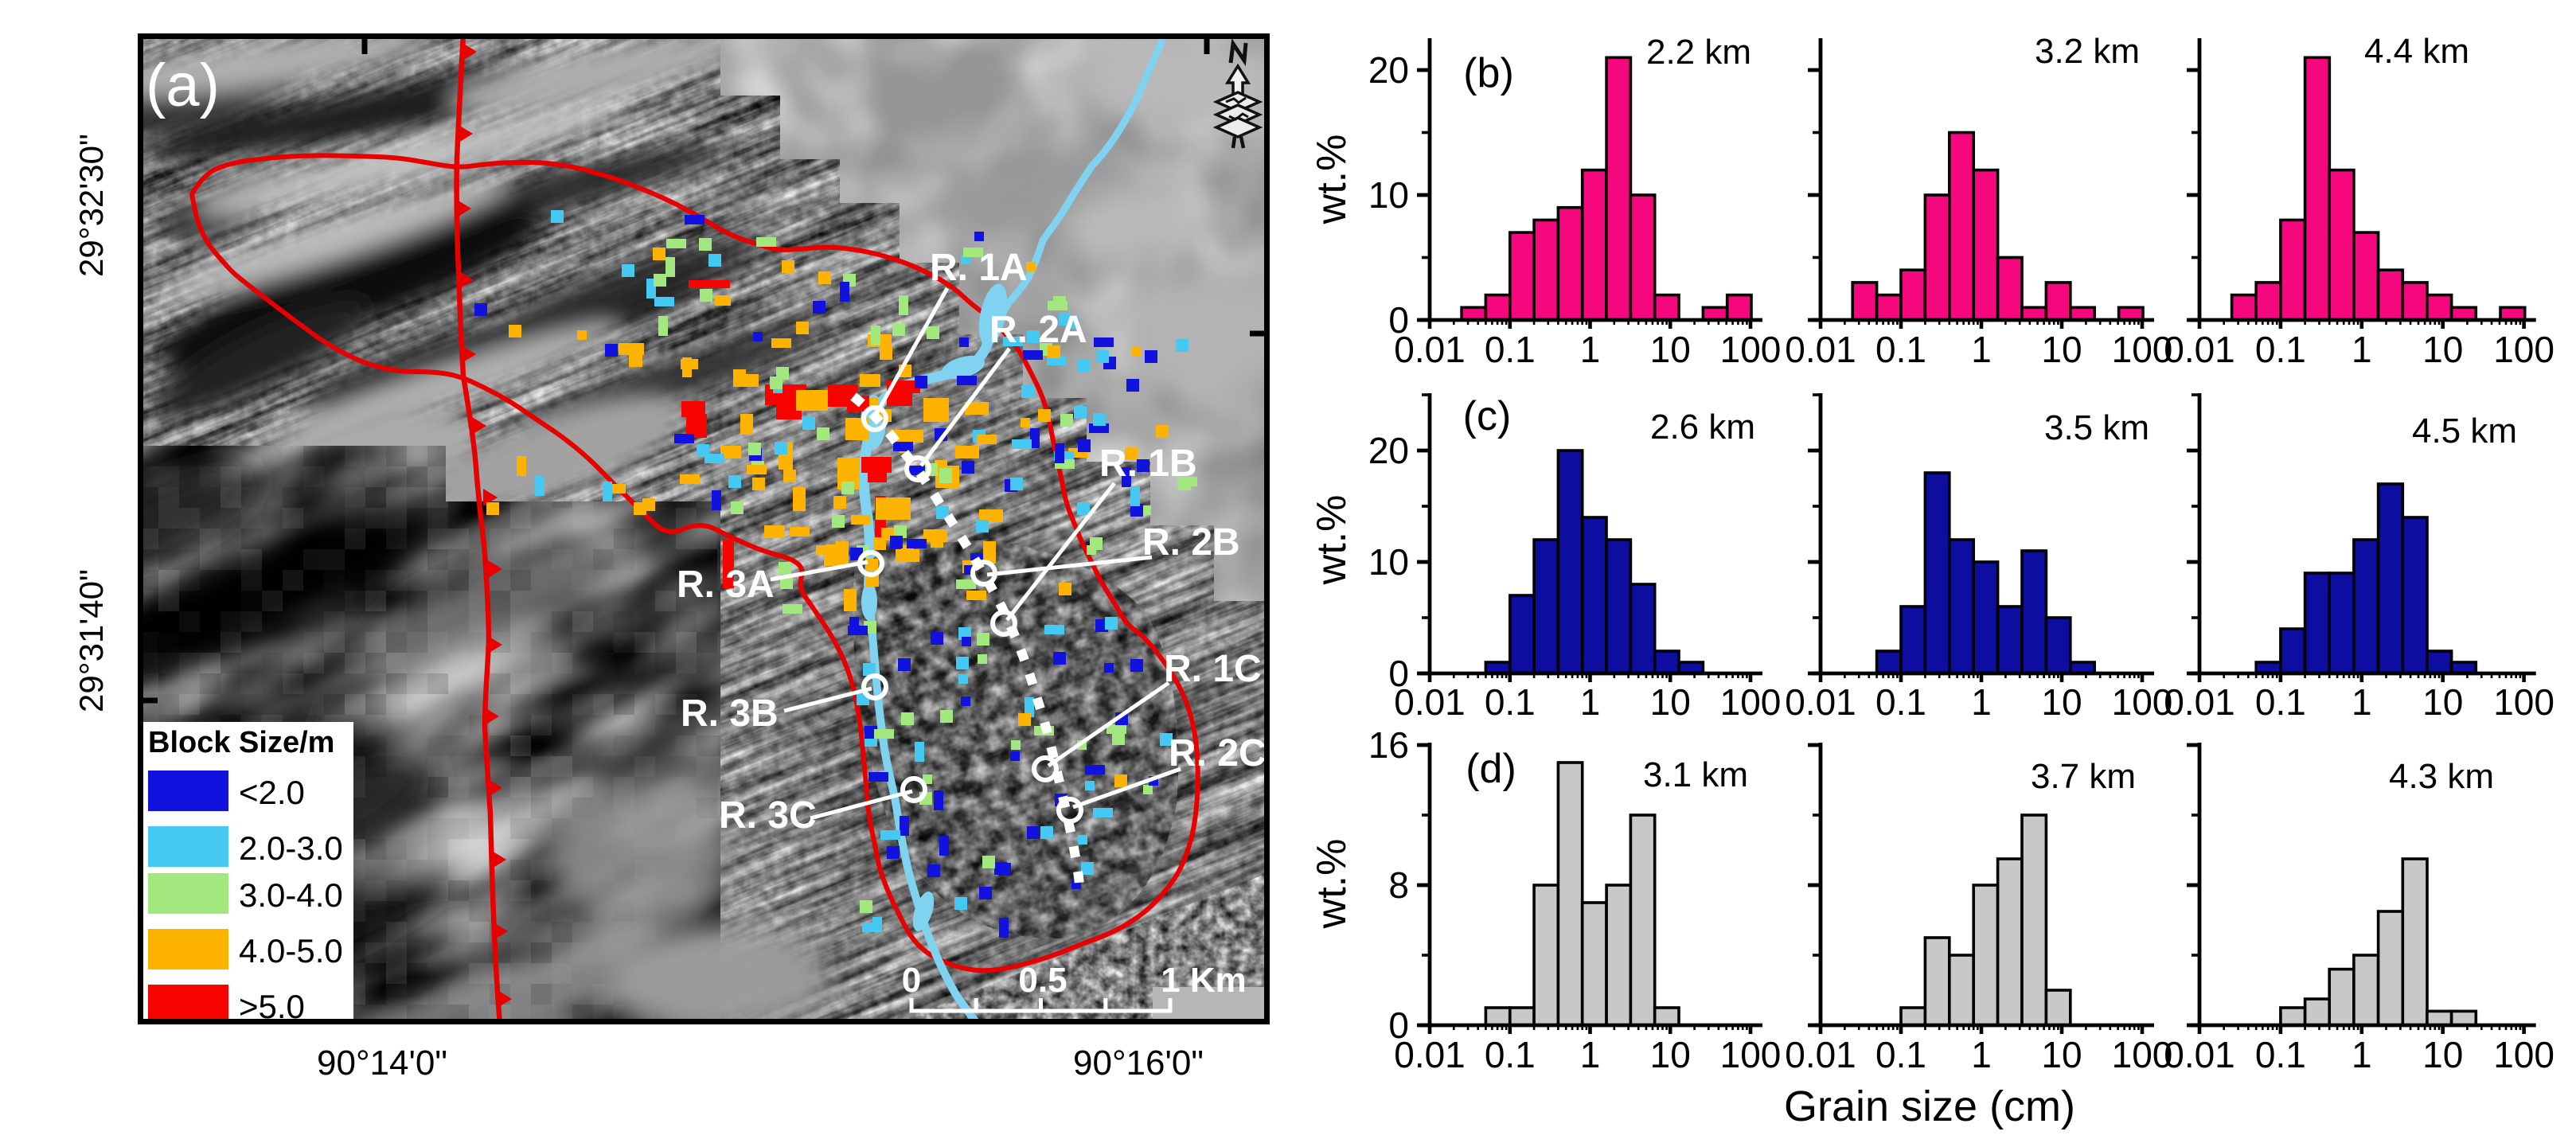  Describe the element at coordinates (768, 815) in the screenshot. I see `svg-text: R. 3C` at that location.